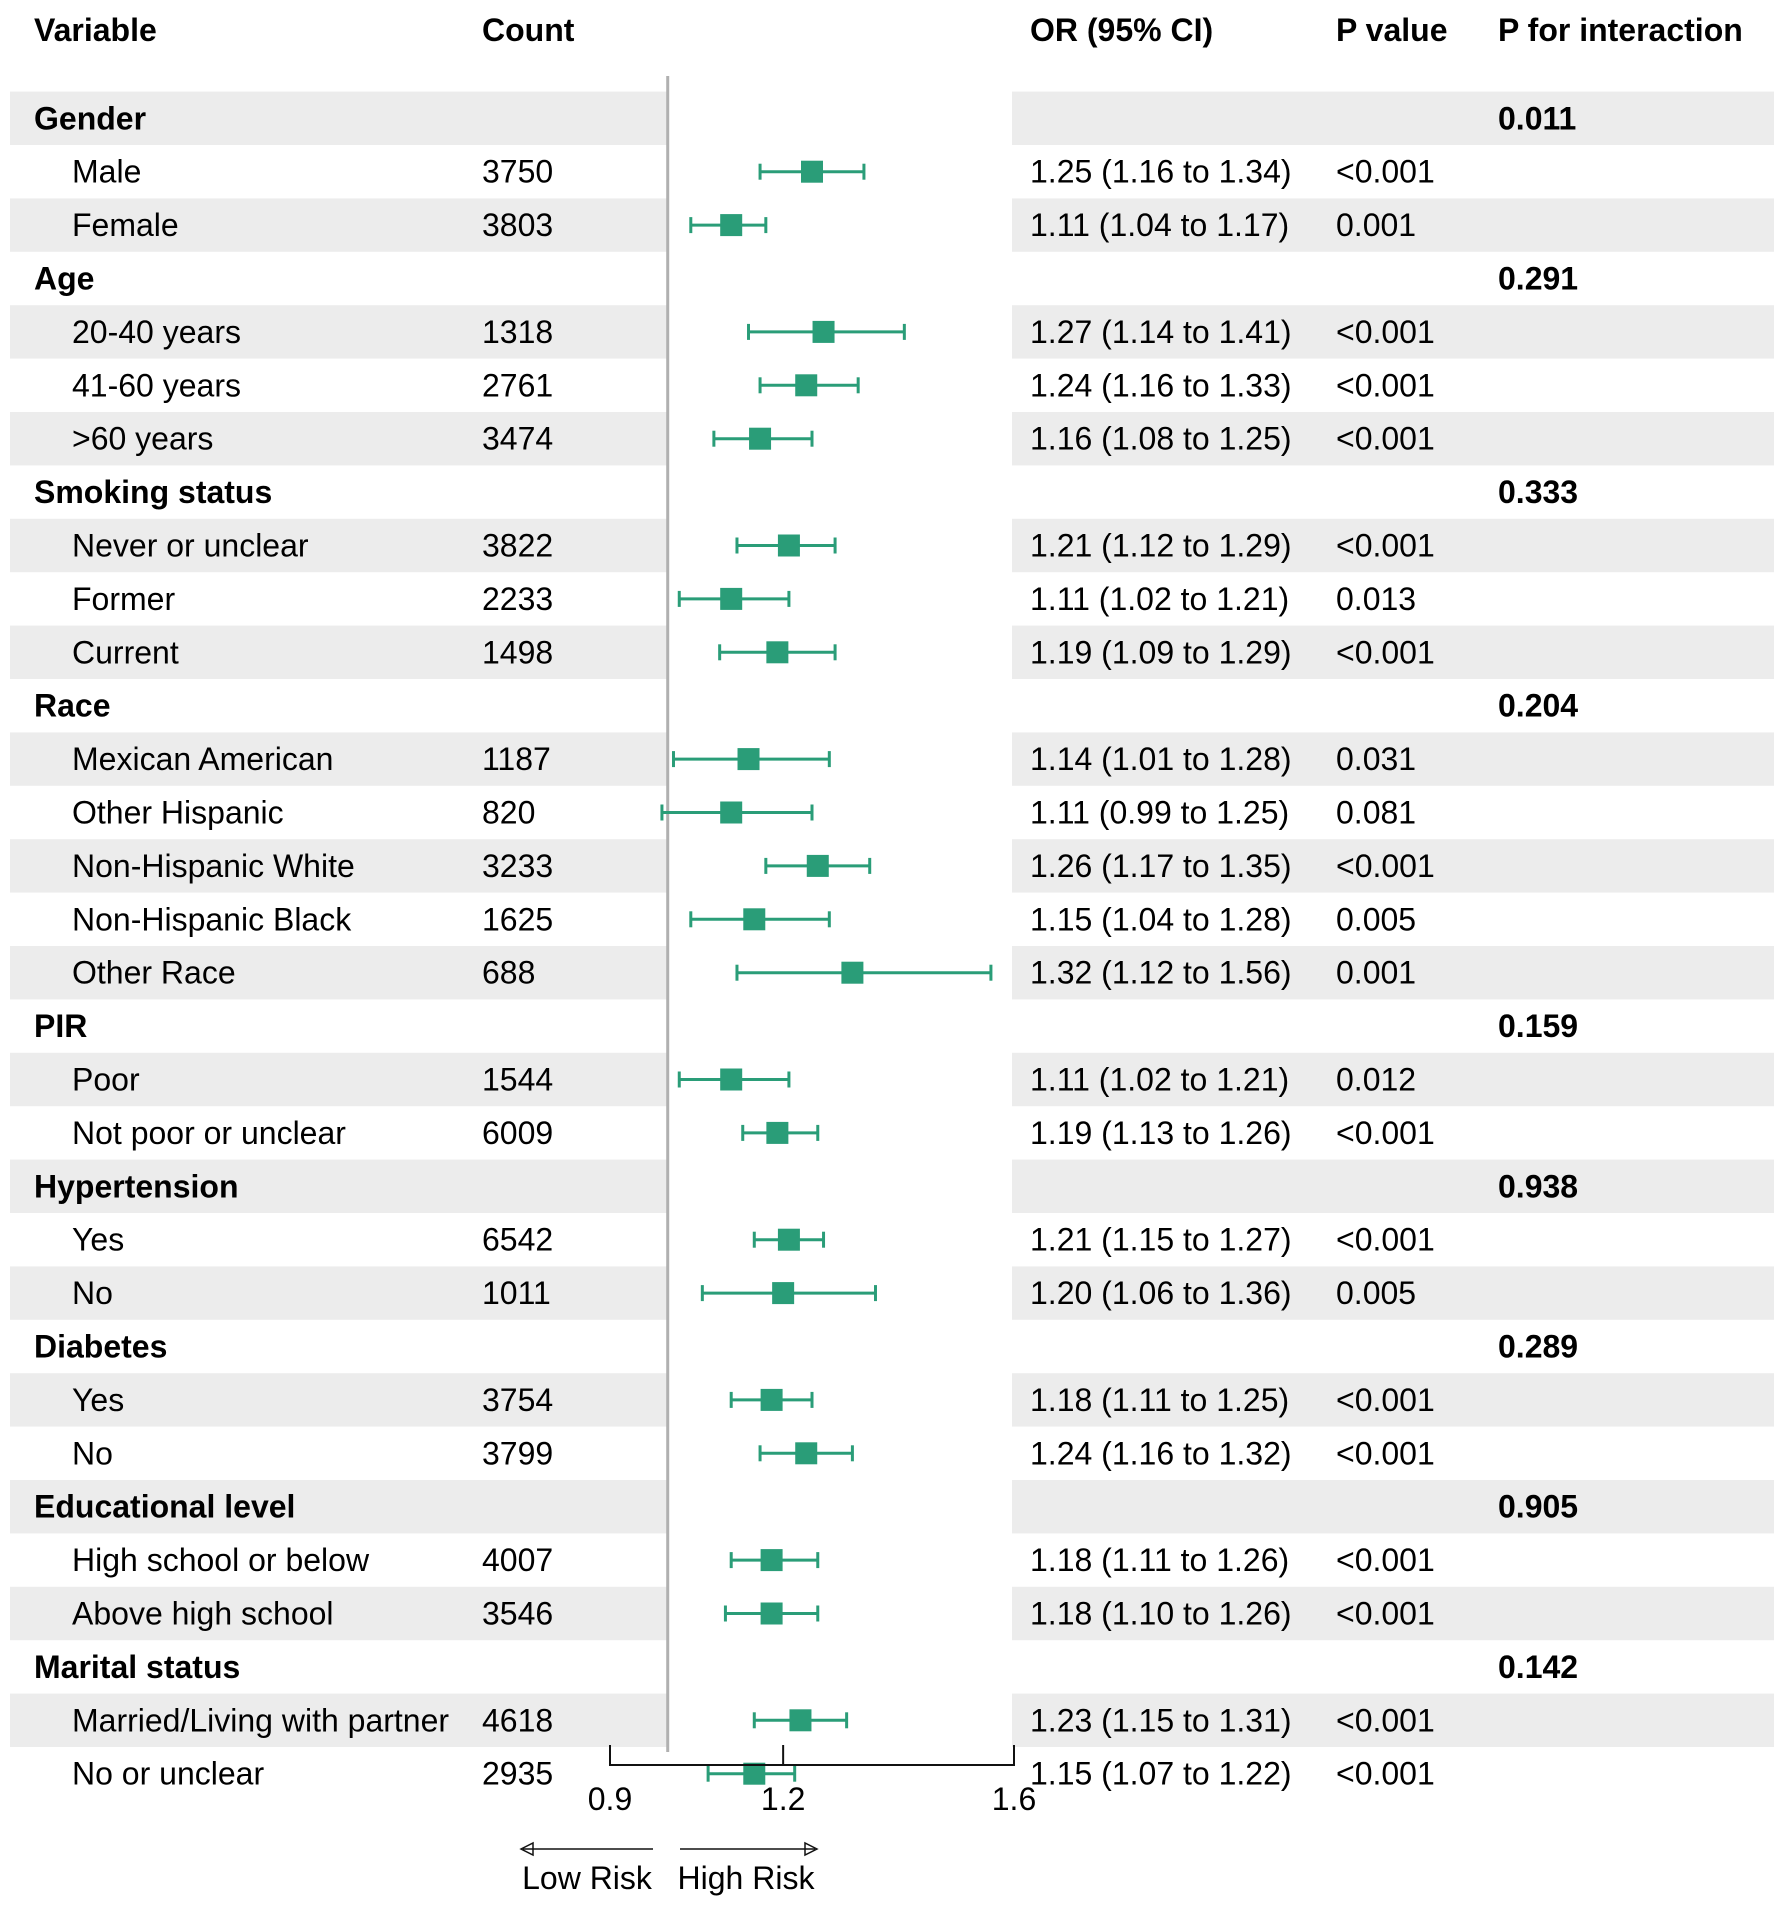  I want to click on or-ci-value: 1.20 (1.06 to 1.36), so click(1161, 1293).